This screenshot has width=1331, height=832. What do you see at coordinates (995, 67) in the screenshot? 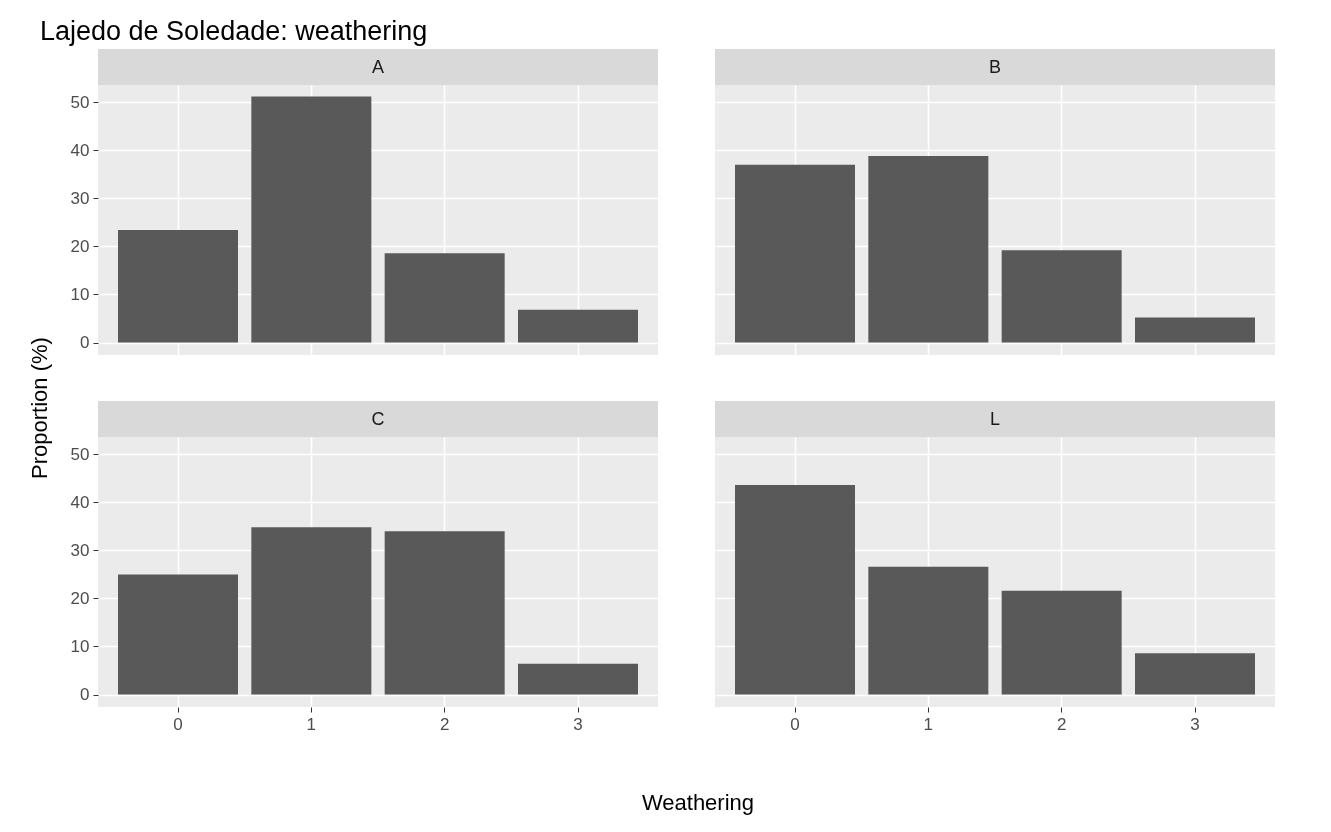
I see `chart-title: B` at bounding box center [995, 67].